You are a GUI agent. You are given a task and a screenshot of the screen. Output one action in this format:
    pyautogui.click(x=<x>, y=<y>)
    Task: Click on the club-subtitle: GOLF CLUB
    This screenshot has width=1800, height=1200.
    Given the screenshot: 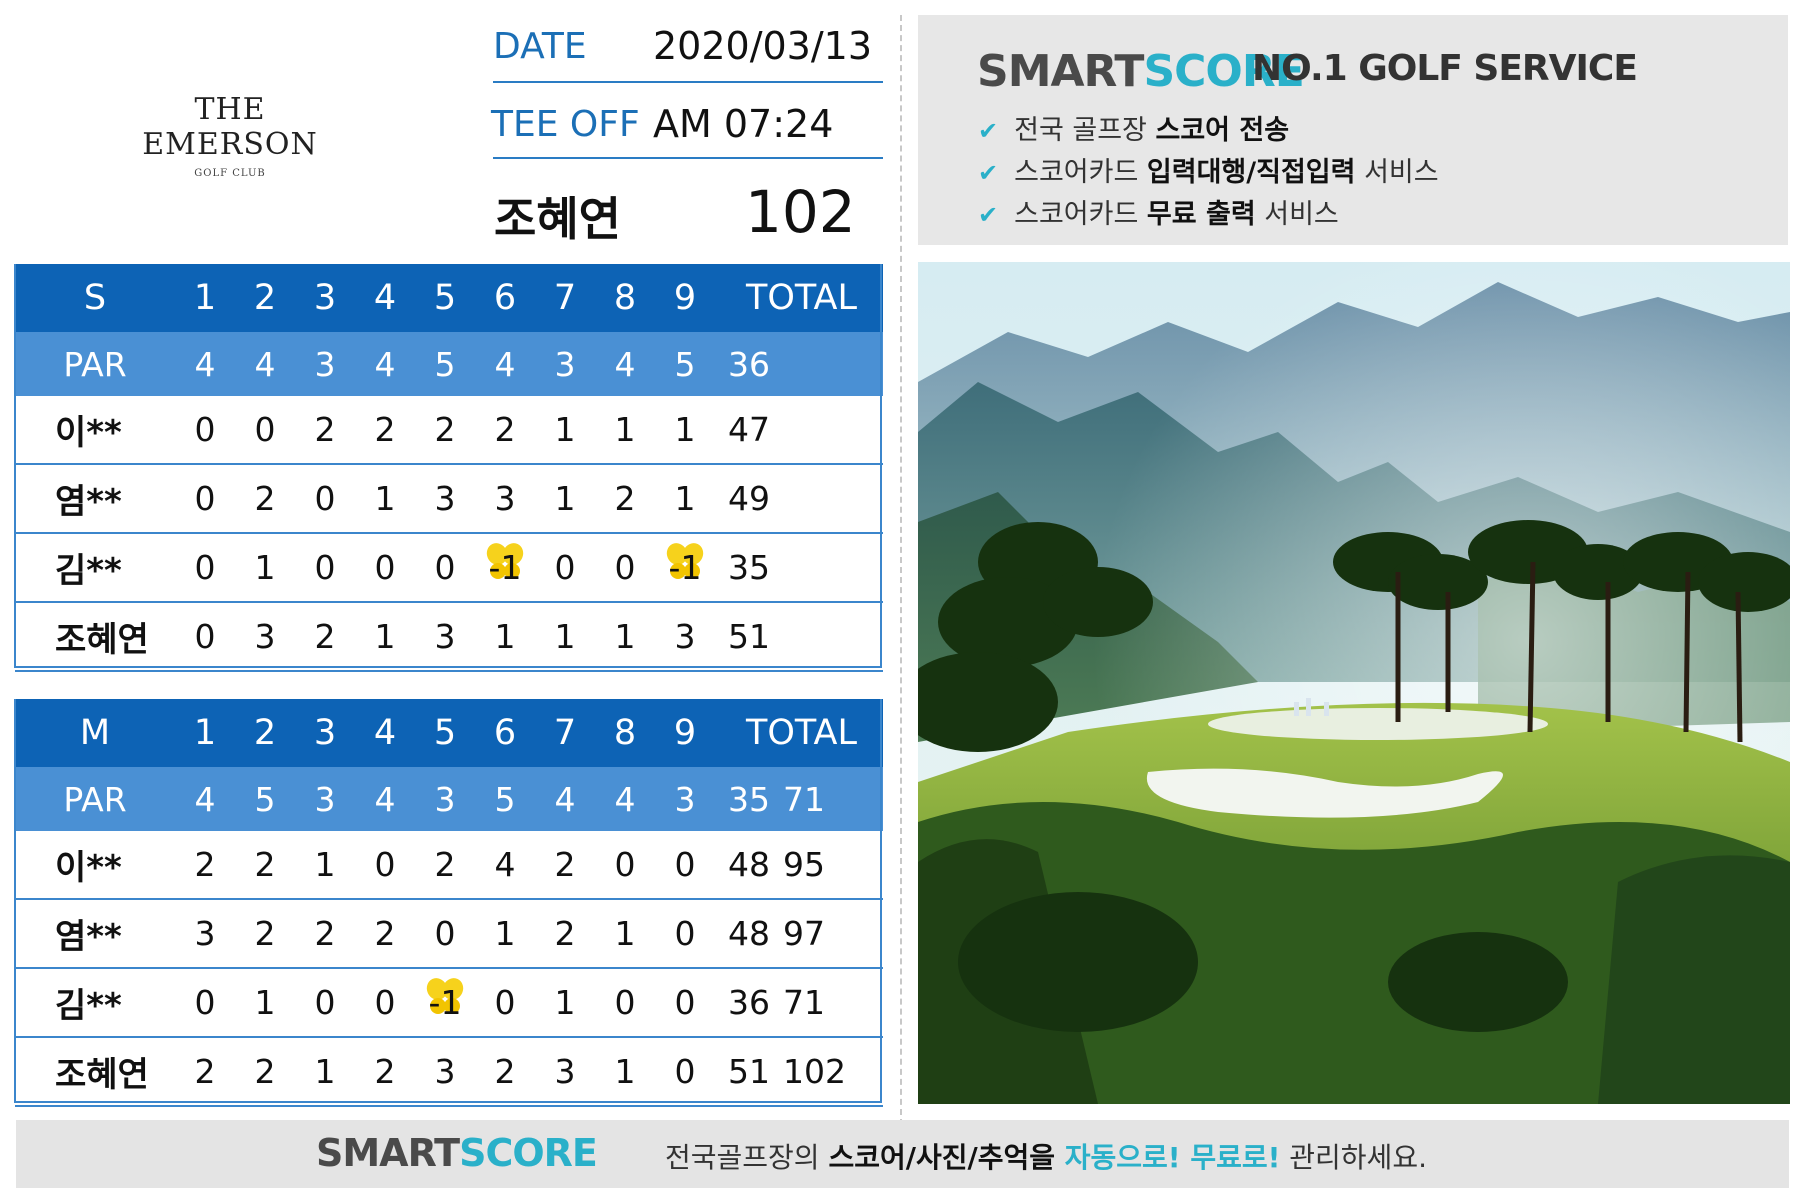 What is the action you would take?
    pyautogui.click(x=230, y=173)
    